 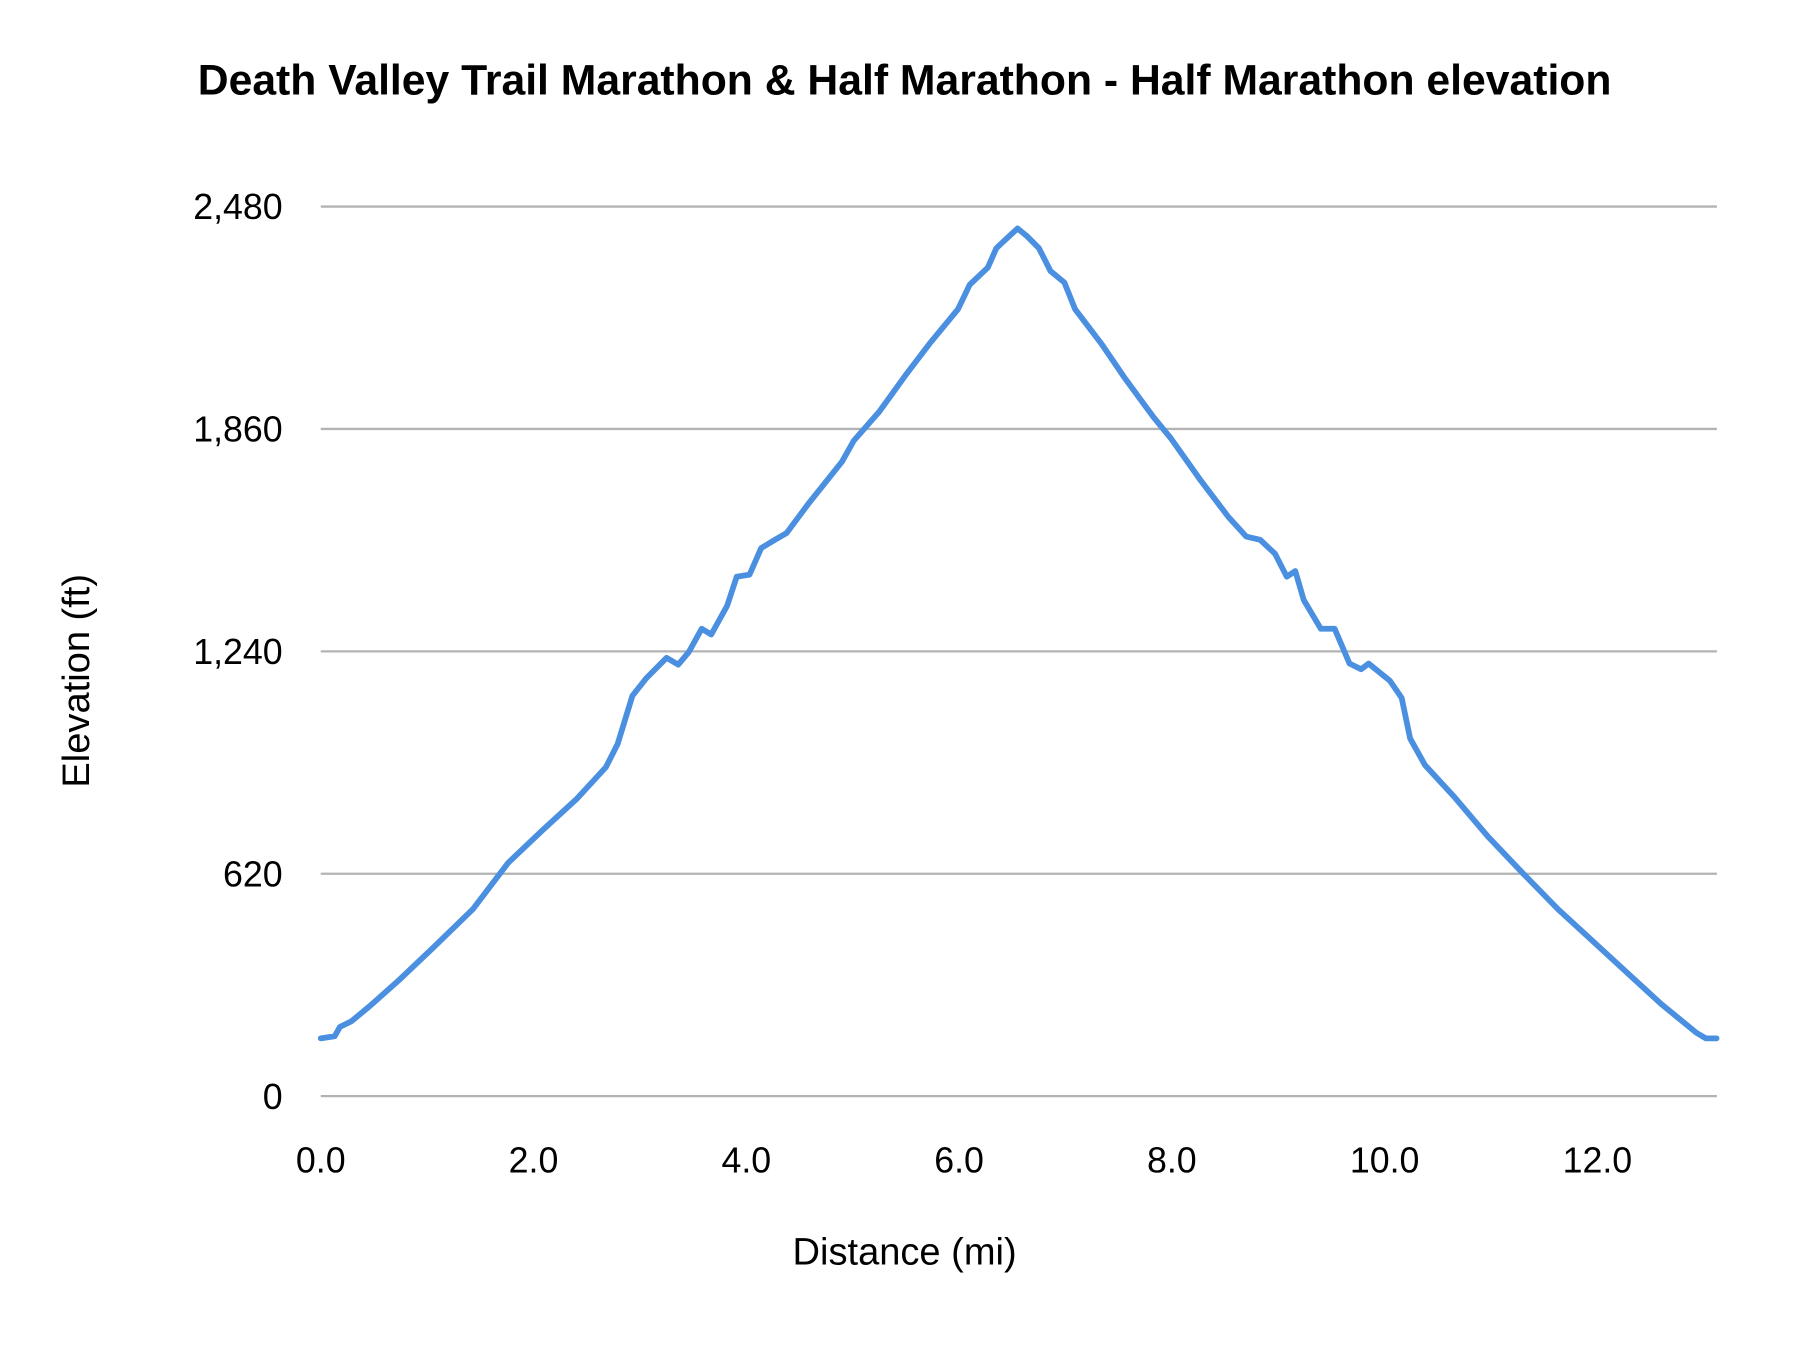 I want to click on x-tick-label: 2.0, so click(x=534, y=1160).